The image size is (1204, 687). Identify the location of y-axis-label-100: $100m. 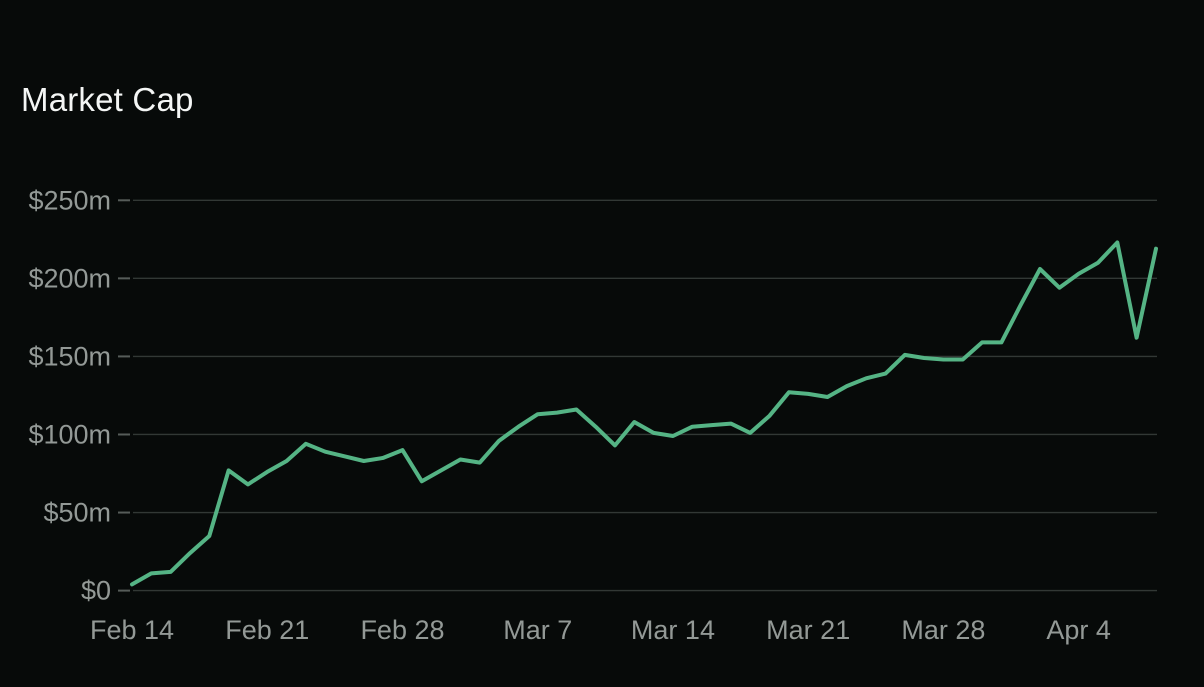
(69, 434).